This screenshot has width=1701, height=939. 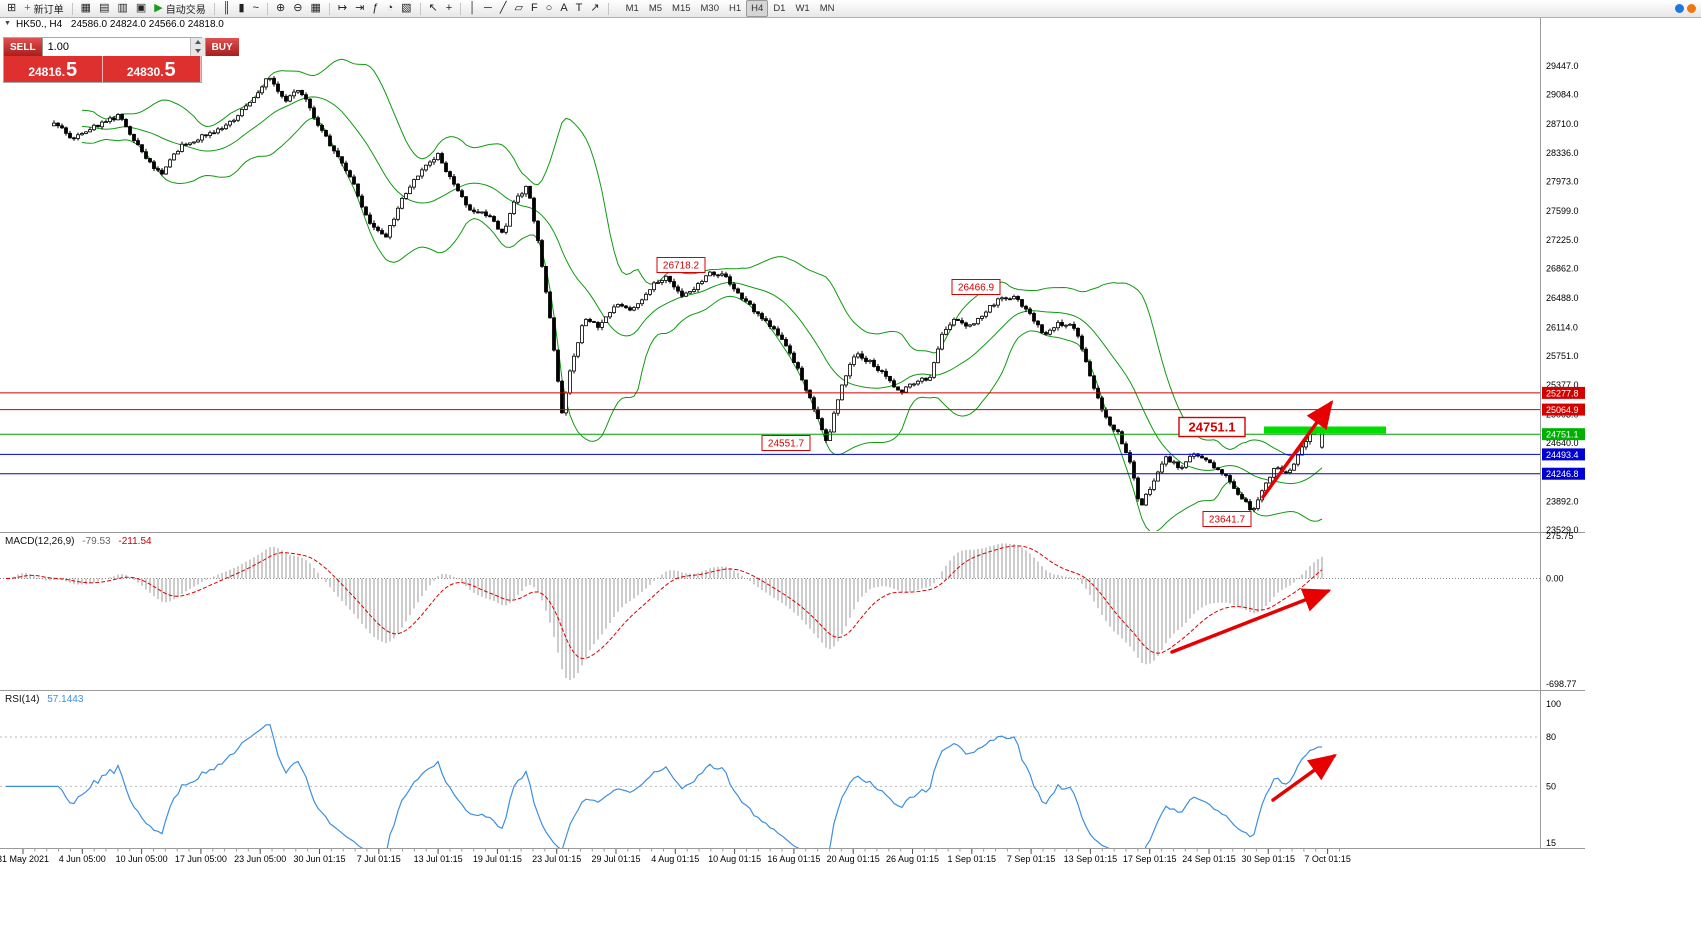 I want to click on timeframe-m1-button: M1, so click(x=632, y=8).